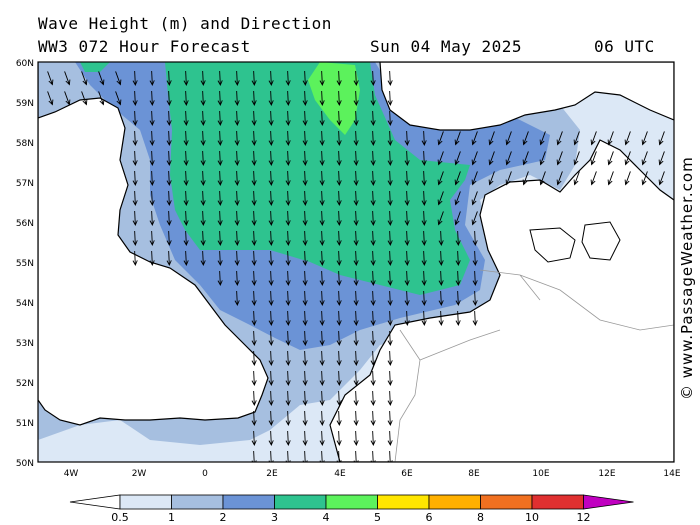  Describe the element at coordinates (25, 424) in the screenshot. I see `lat-label-51n: 51N` at that location.